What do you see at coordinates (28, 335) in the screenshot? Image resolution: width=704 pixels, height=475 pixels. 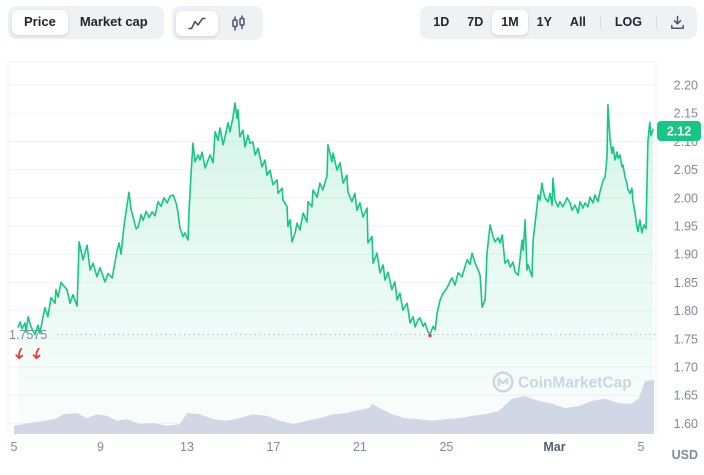 I see `min-price-label: 1.7575` at bounding box center [28, 335].